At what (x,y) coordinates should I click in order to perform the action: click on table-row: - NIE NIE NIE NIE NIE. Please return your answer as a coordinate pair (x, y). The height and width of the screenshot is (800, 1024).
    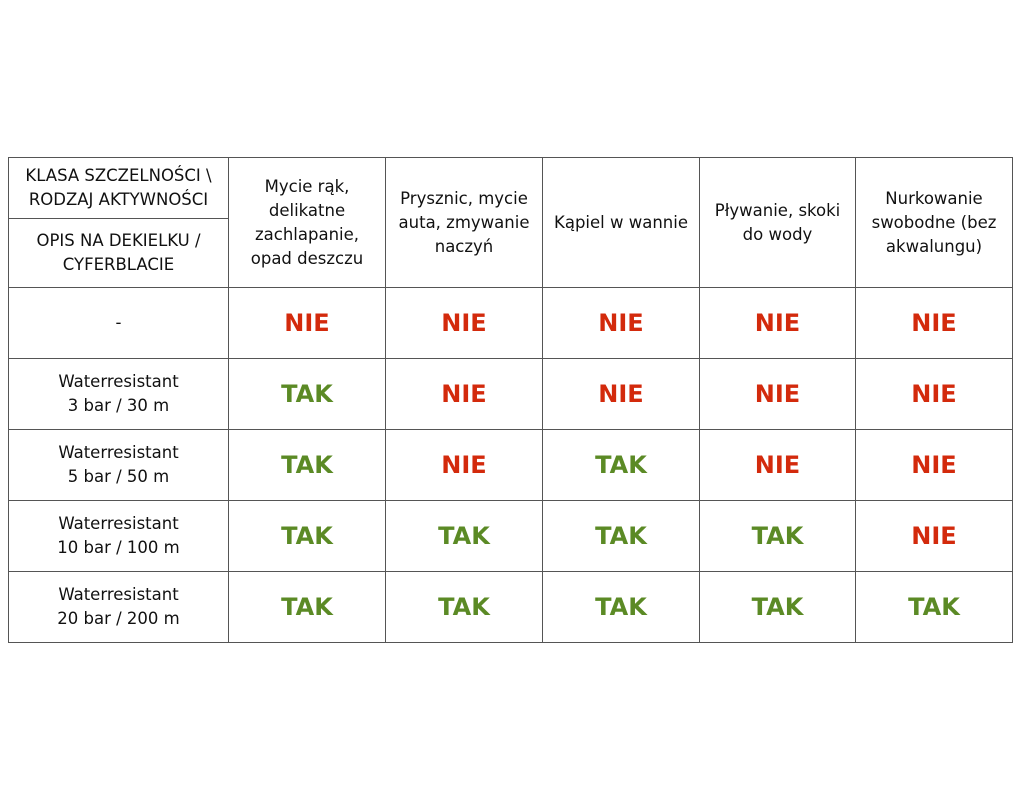
    Looking at the image, I should click on (510, 323).